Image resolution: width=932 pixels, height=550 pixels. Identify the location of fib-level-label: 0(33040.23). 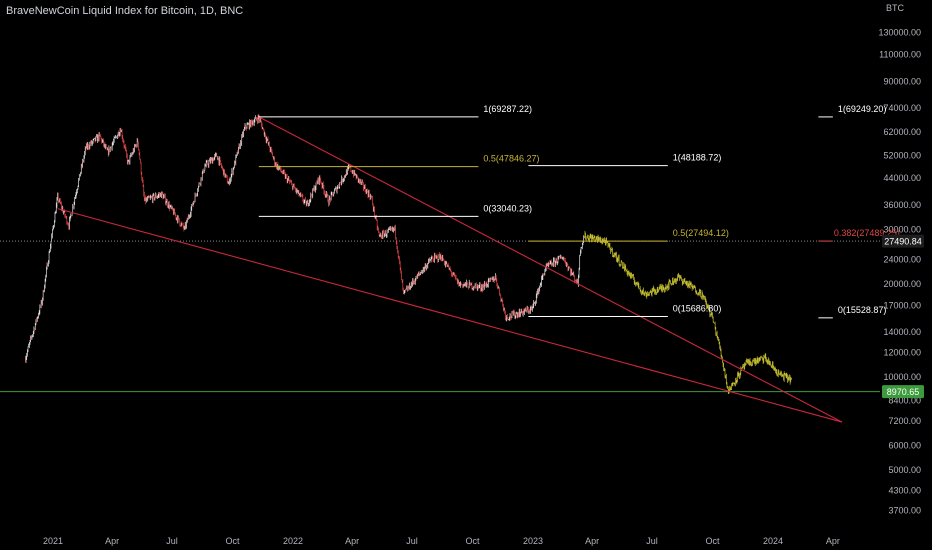
(507, 208).